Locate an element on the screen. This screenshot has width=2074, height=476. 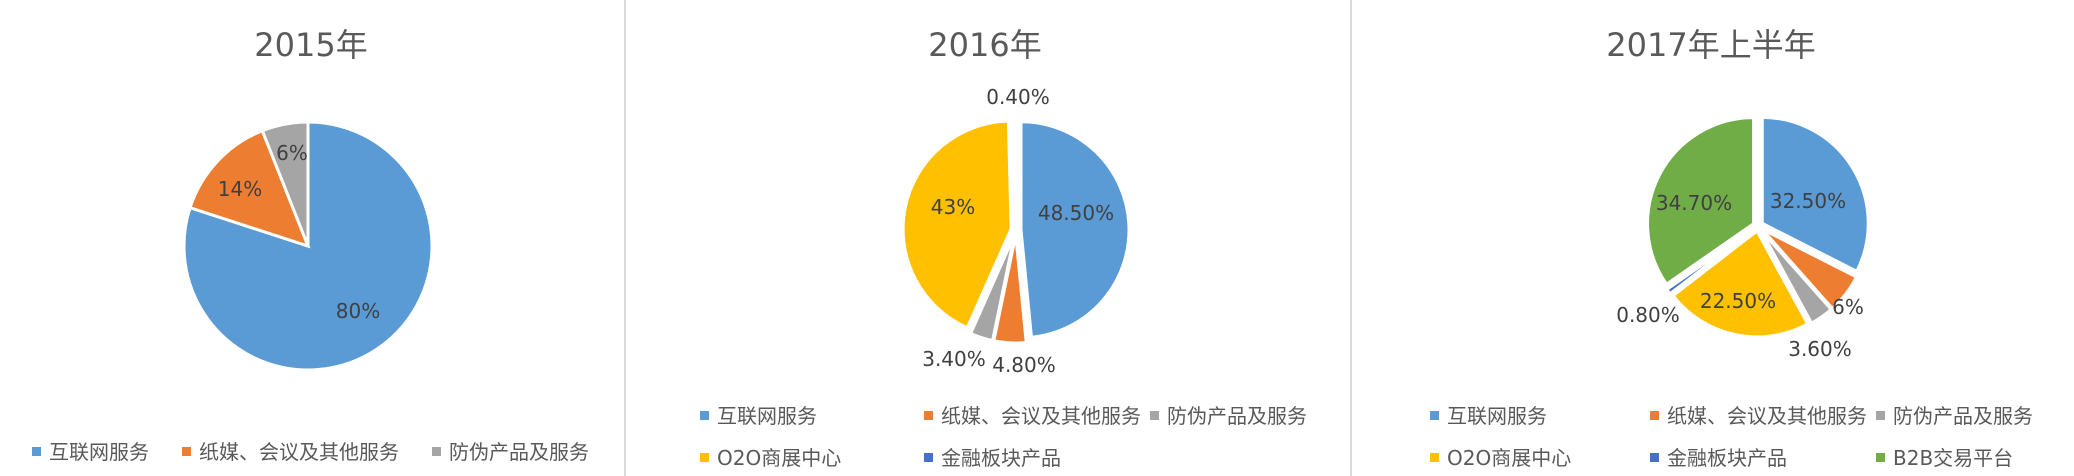
slice-data-label: 80% is located at coordinates (358, 311).